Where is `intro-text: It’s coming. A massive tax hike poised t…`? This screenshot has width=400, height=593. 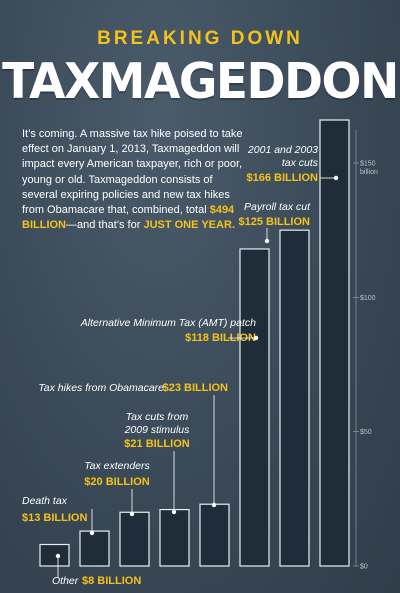 intro-text: It’s coming. A massive tax hike poised t… is located at coordinates (132, 172).